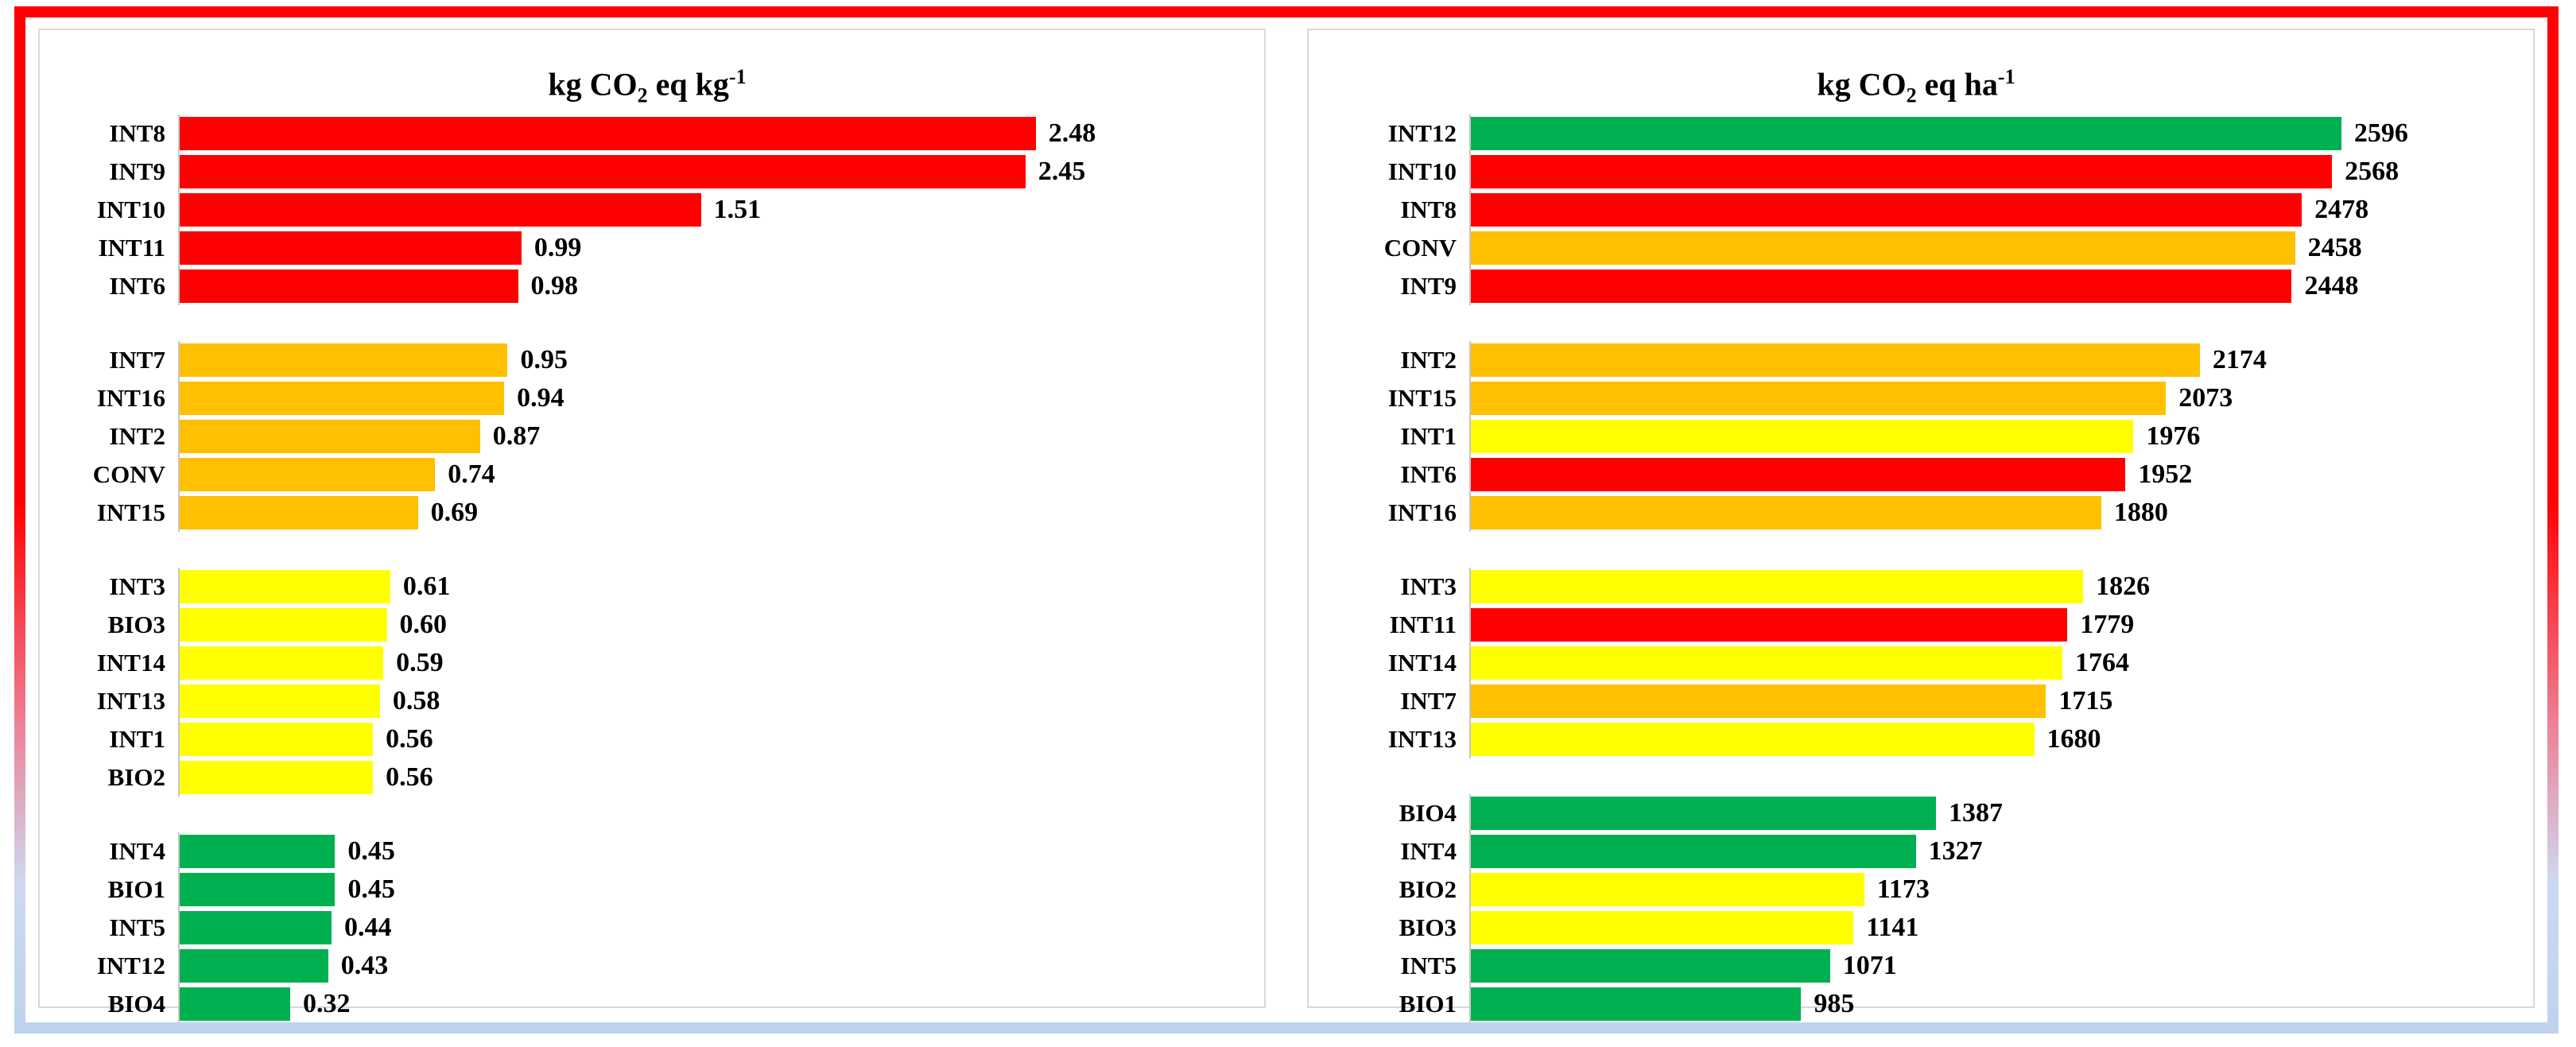  Describe the element at coordinates (2205, 398) in the screenshot. I see `value-label: 2073` at that location.